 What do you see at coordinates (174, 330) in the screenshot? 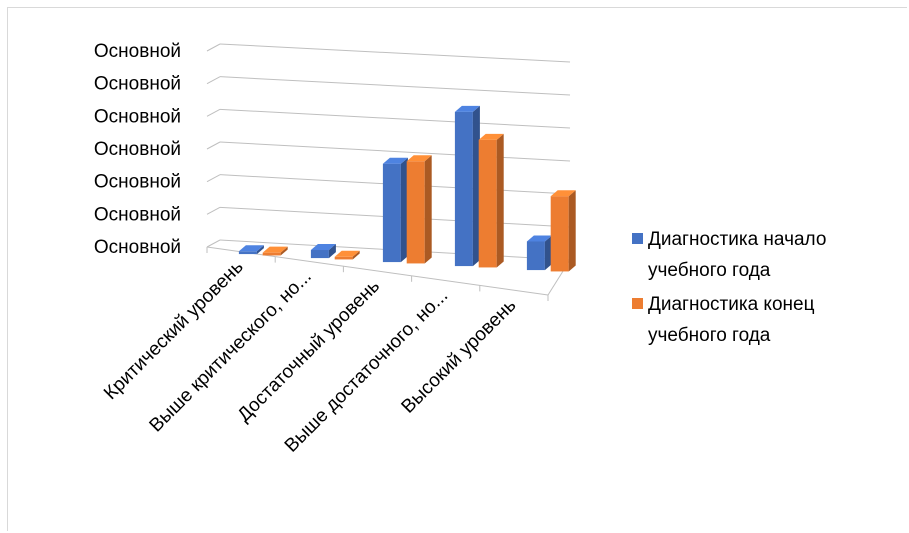
I see `x-tick-label: Критический уровень` at bounding box center [174, 330].